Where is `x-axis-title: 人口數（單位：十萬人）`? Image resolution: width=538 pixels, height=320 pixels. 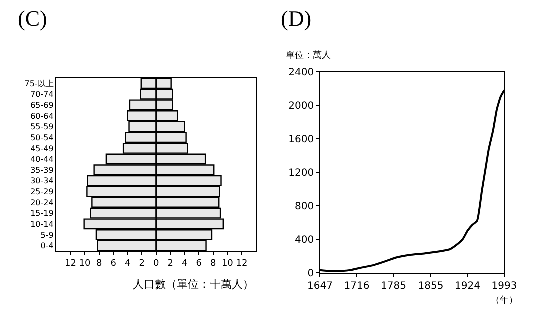
x-axis-title: 人口數（單位：十萬人） is located at coordinates (193, 284).